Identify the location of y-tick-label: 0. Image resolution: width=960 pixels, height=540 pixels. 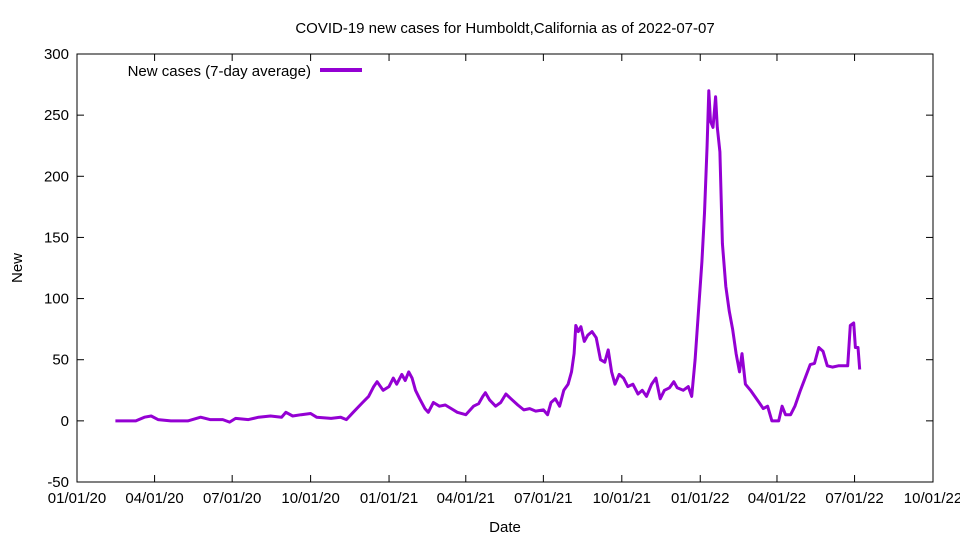
(65, 421).